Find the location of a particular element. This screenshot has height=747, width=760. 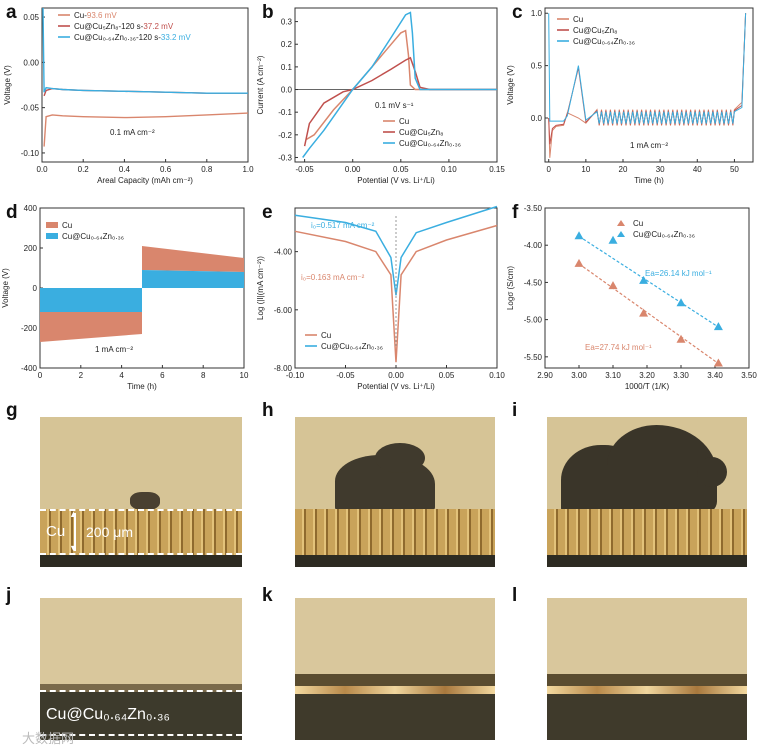

y-tick-label: 0.2 is located at coordinates (287, 44).